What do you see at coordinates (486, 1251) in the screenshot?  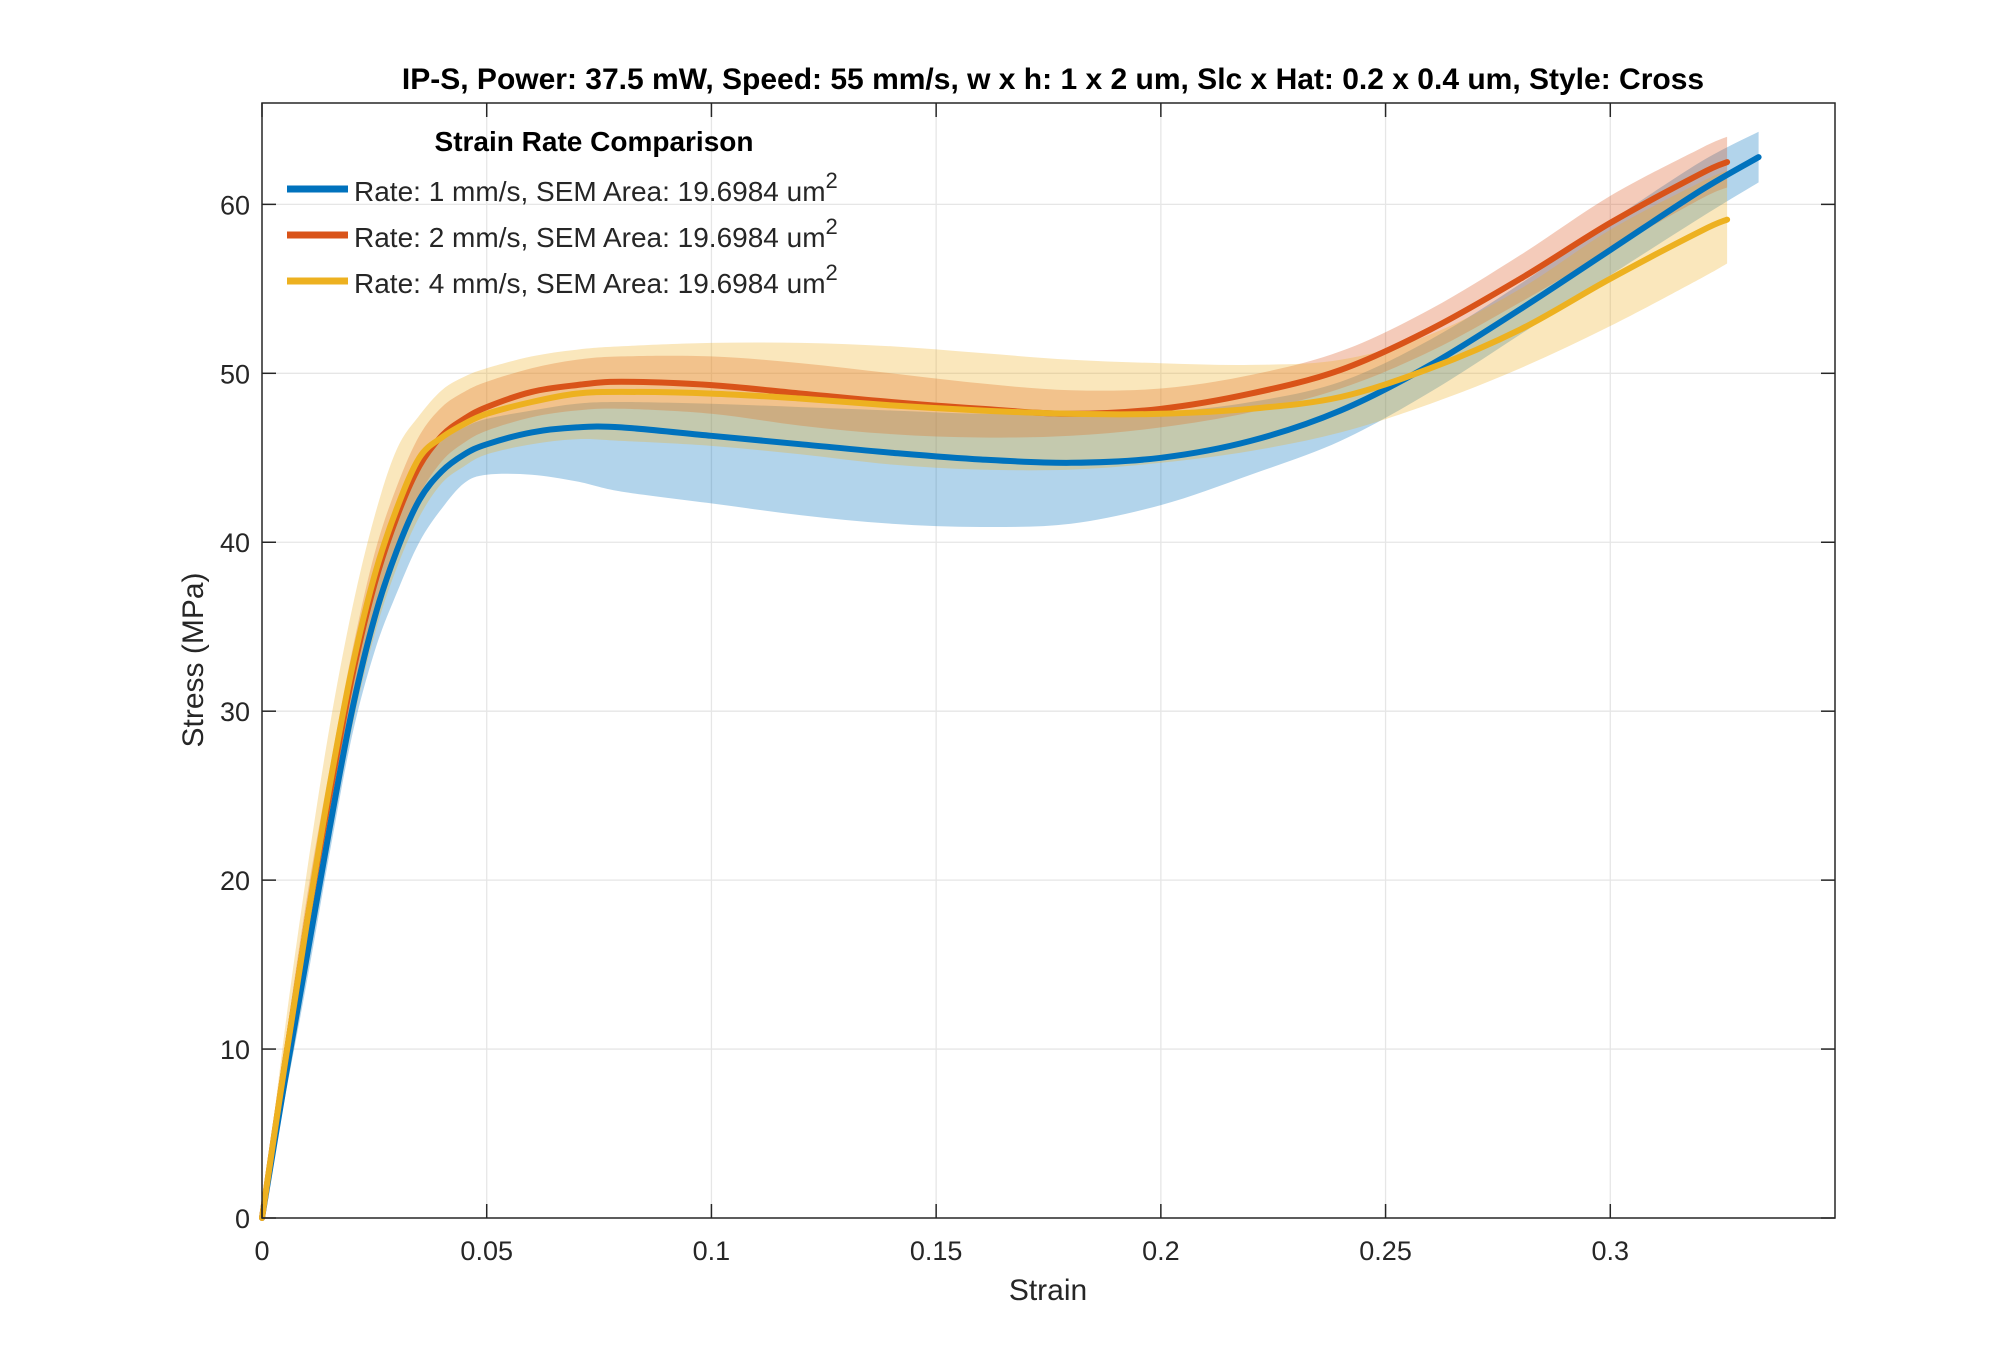 I see `x-tick-label: 0.05` at bounding box center [486, 1251].